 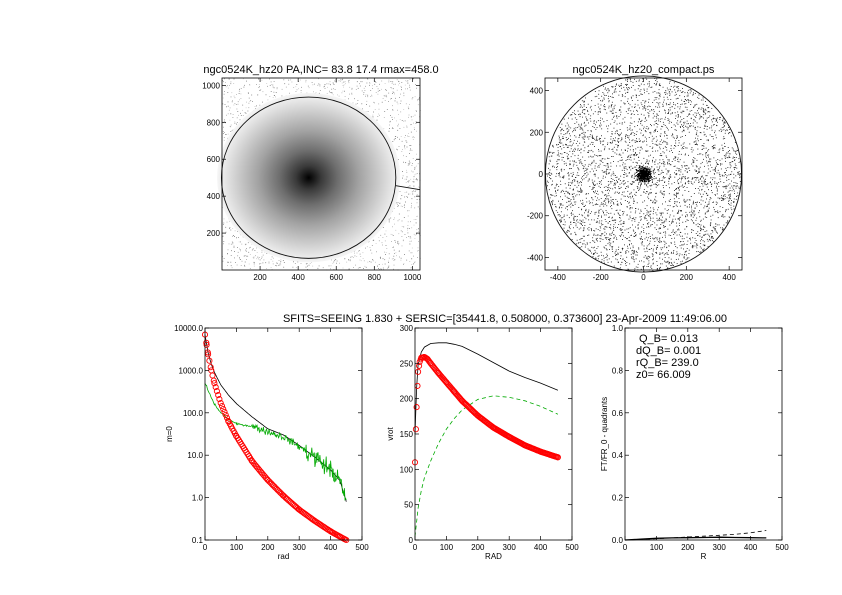 I want to click on position-angle-line, so click(x=408, y=188).